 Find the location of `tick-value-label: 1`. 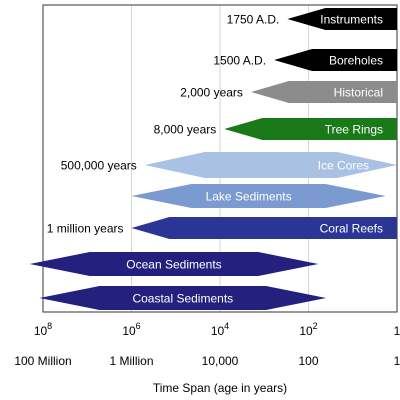

tick-value-label: 1 is located at coordinates (397, 361).